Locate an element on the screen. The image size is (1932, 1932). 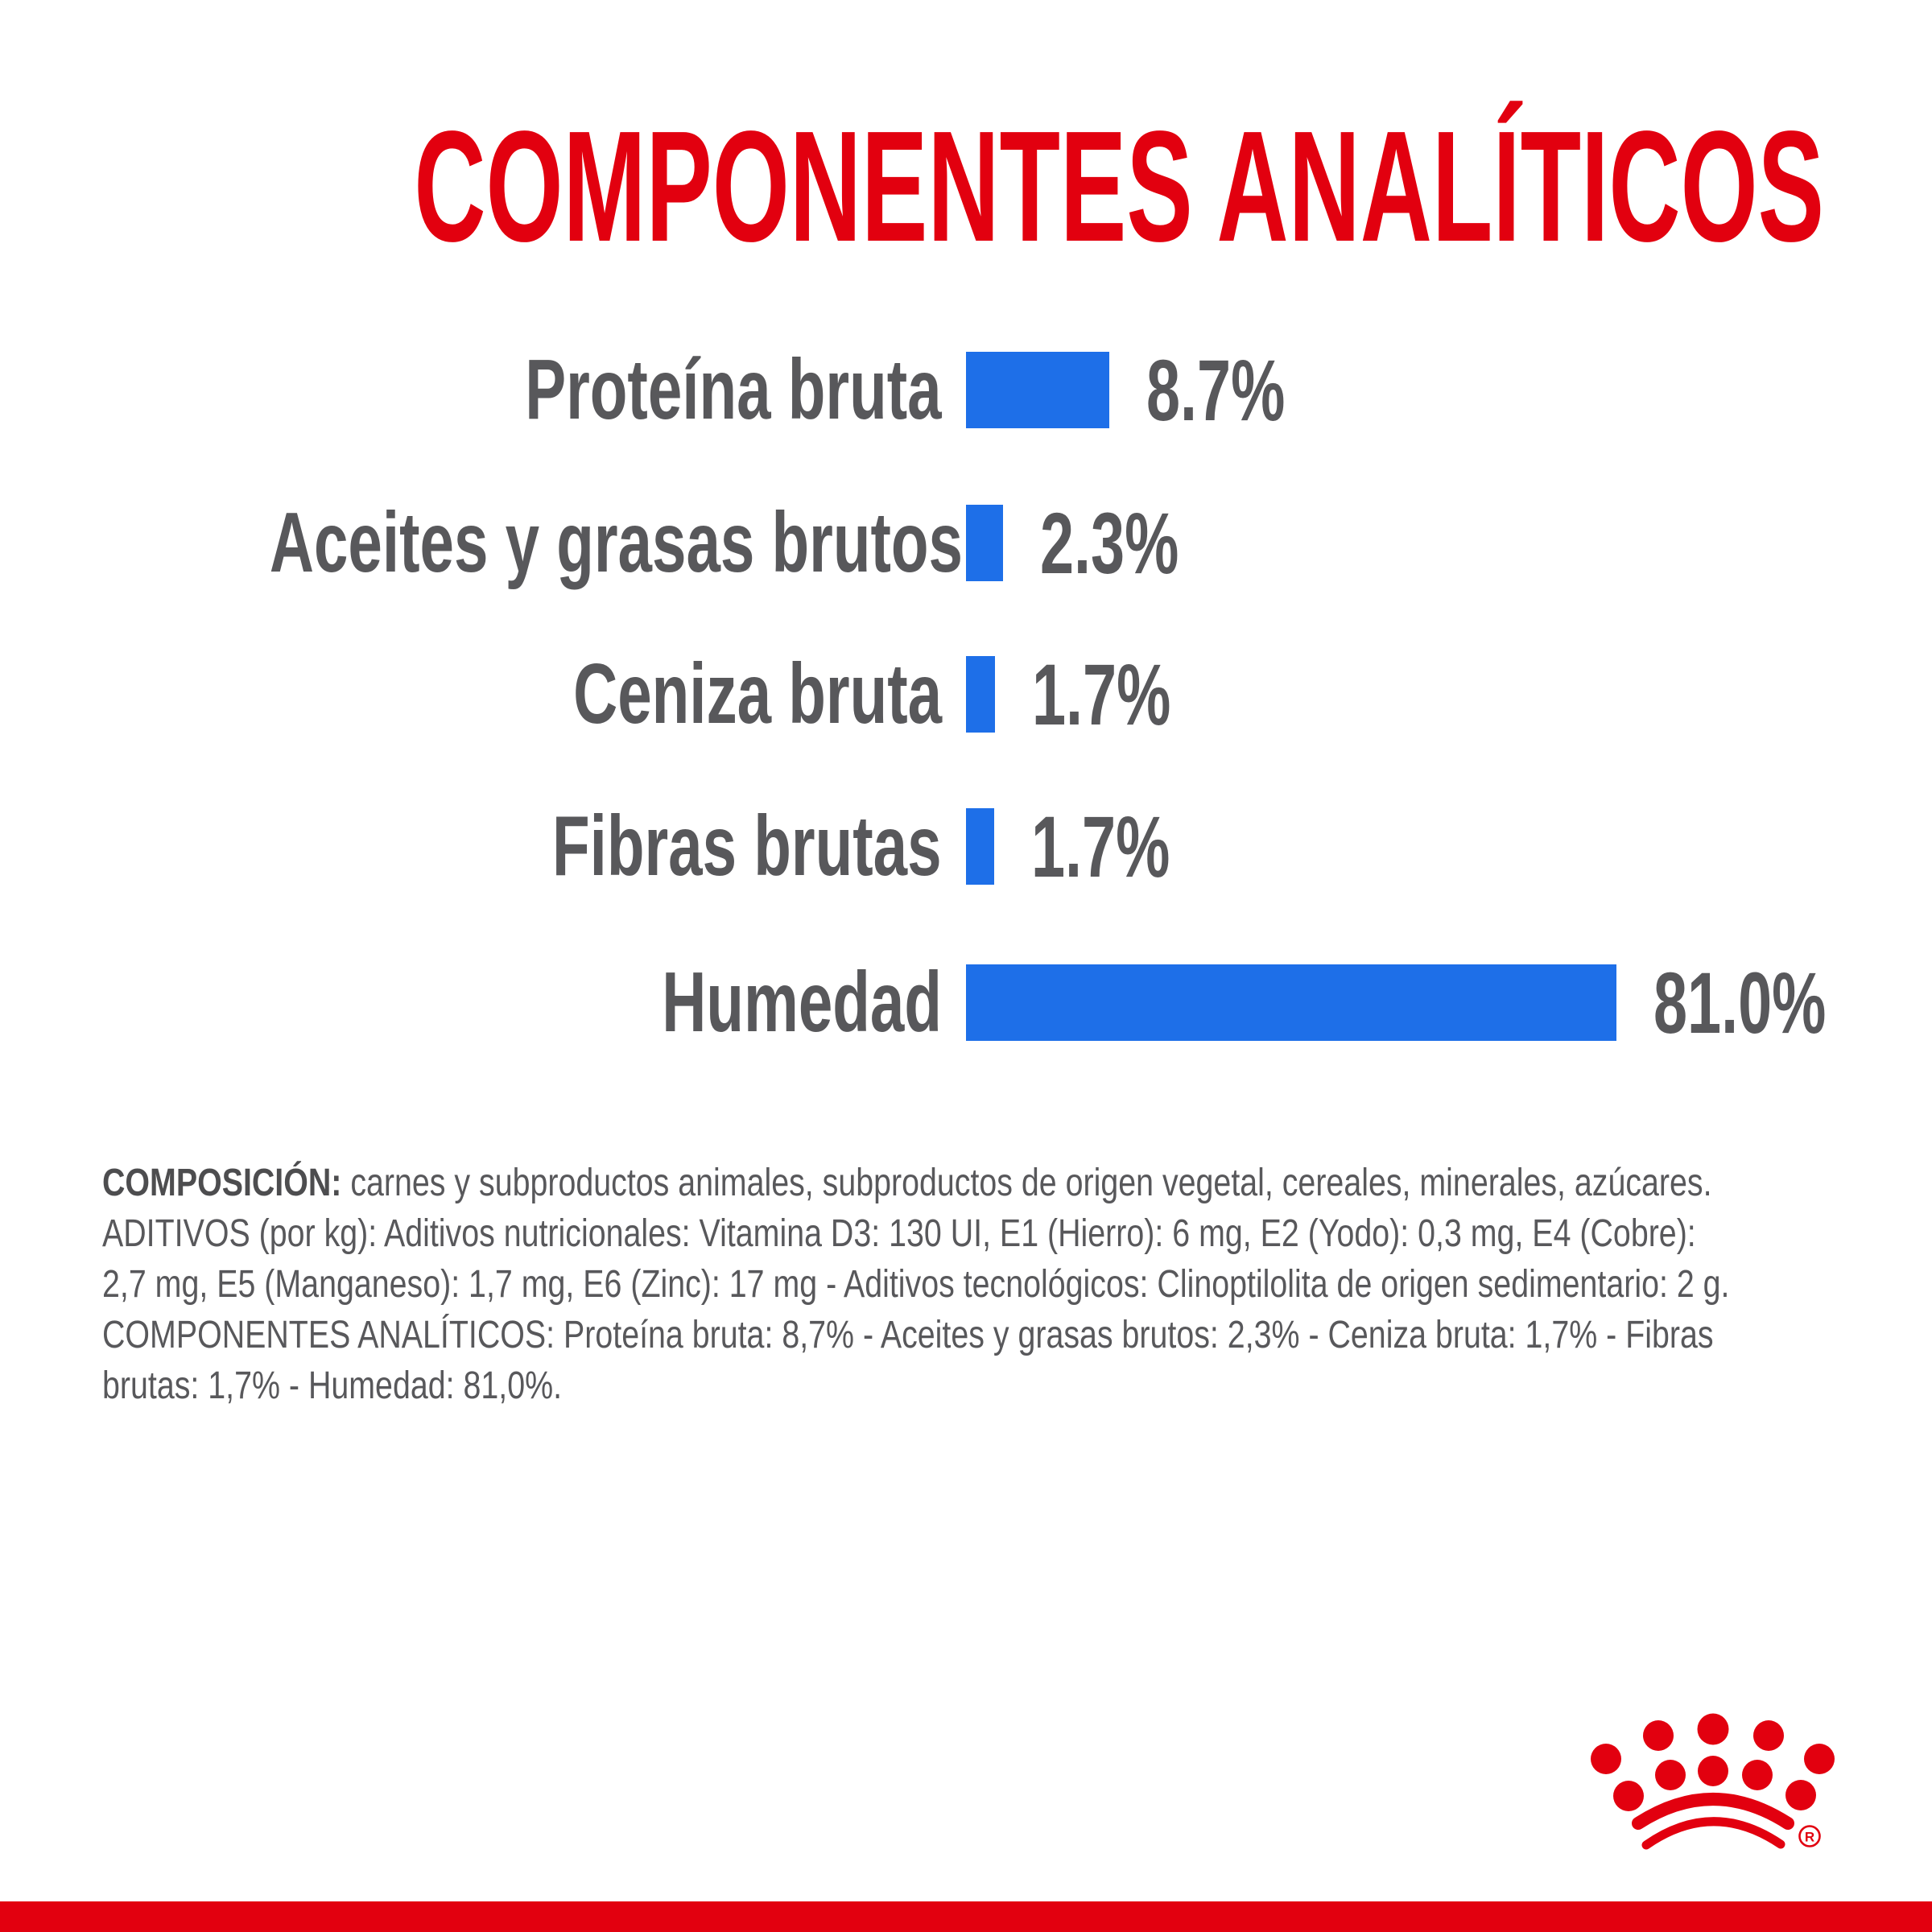
chart-row: Humedad 81.0% is located at coordinates (966, 1002).